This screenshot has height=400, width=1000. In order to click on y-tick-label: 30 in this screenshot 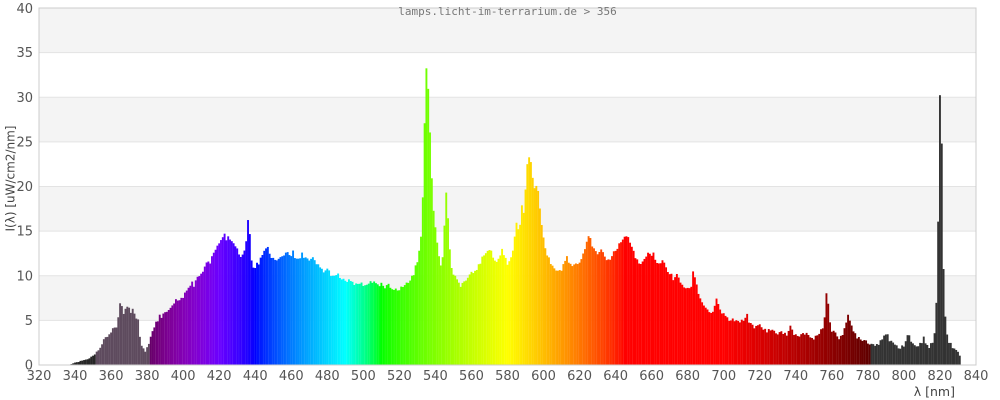, I will do `click(24, 98)`.